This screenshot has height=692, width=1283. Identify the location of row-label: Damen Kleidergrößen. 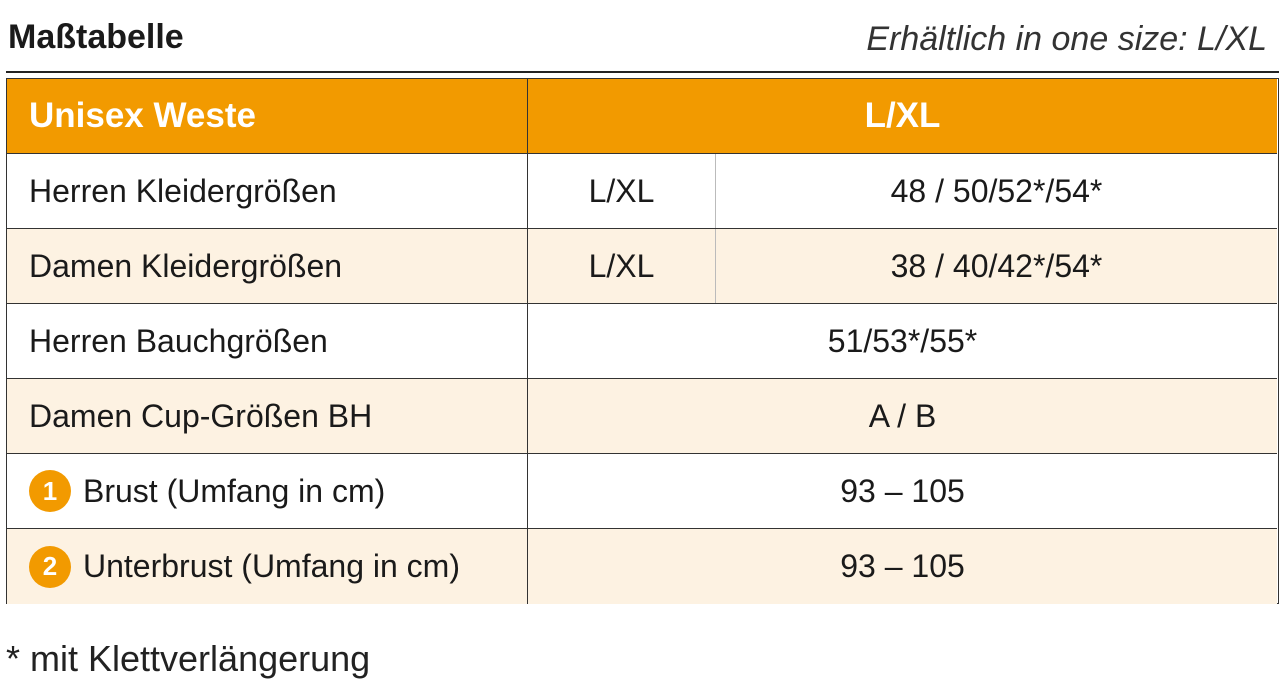
(267, 266).